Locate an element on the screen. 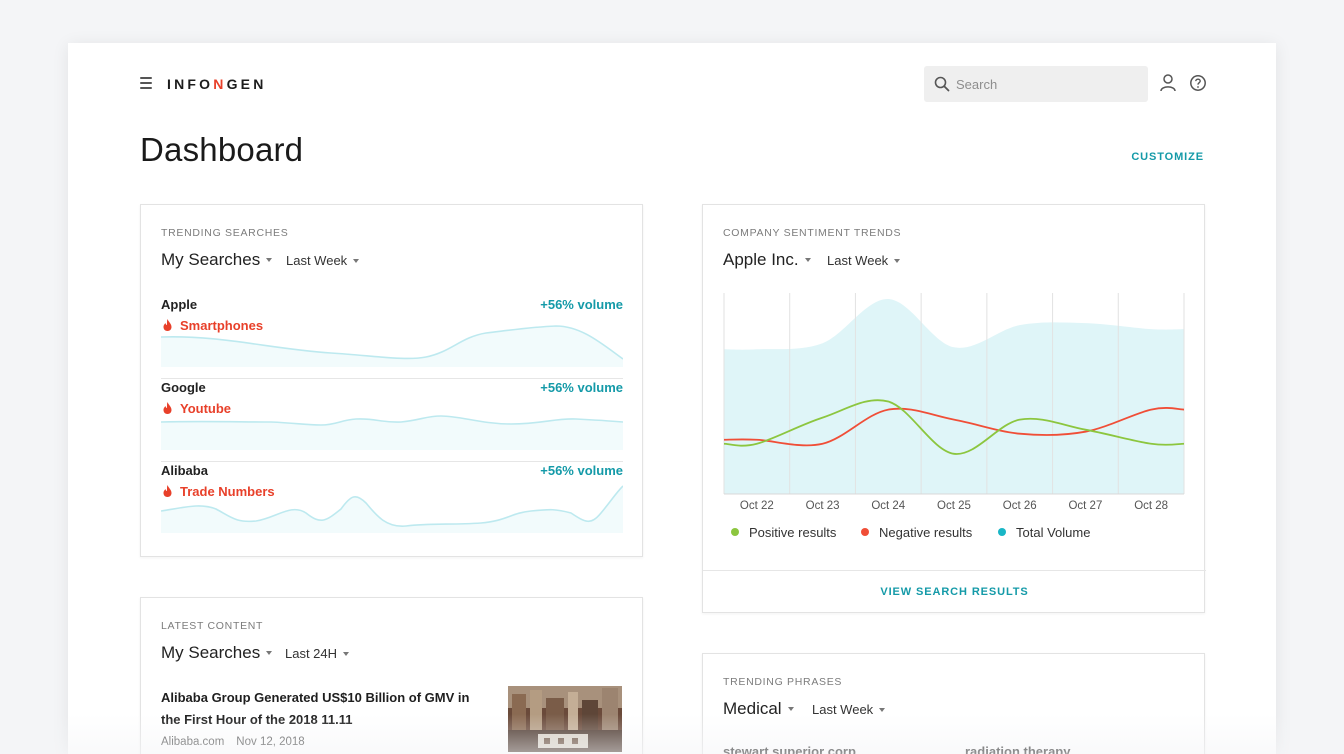 The width and height of the screenshot is (1344, 754). menu-icon is located at coordinates (146, 83).